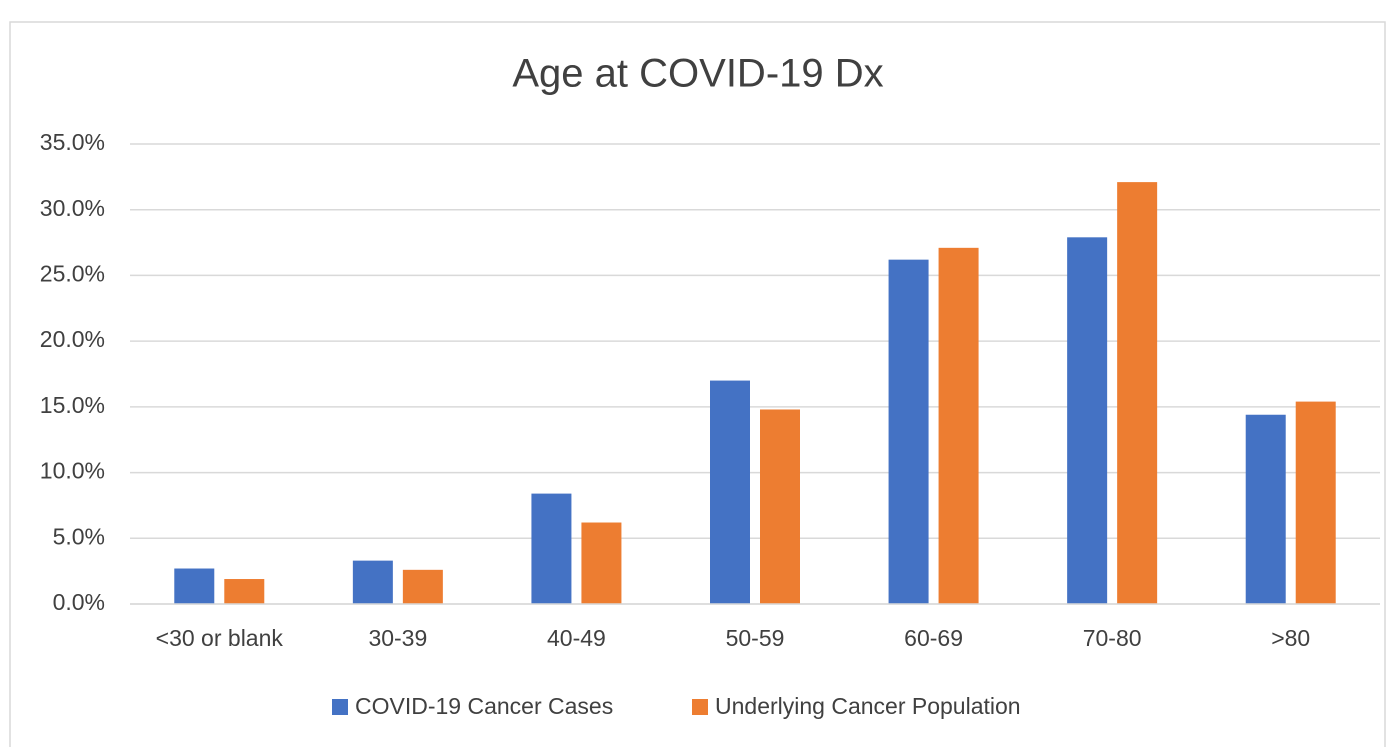 The height and width of the screenshot is (747, 1396). I want to click on legend-label: COVID-19 Cancer Cases, so click(484, 706).